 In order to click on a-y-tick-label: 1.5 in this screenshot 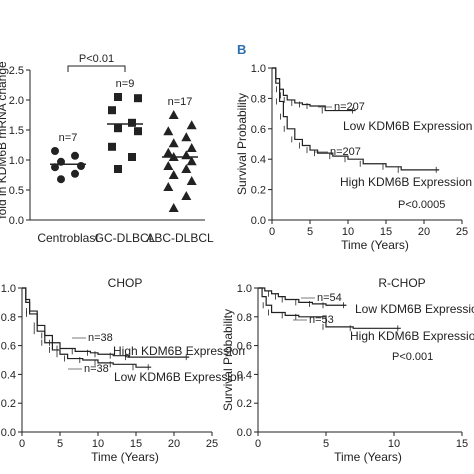, I will do `click(16, 131)`.